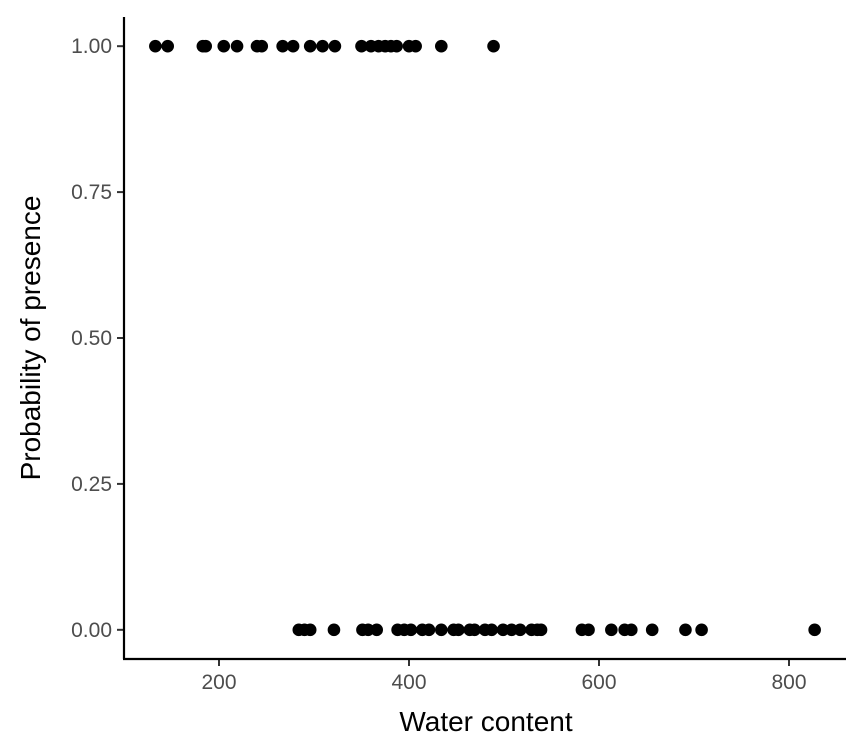  What do you see at coordinates (91, 484) in the screenshot?
I see `y-tick-label: 0.25` at bounding box center [91, 484].